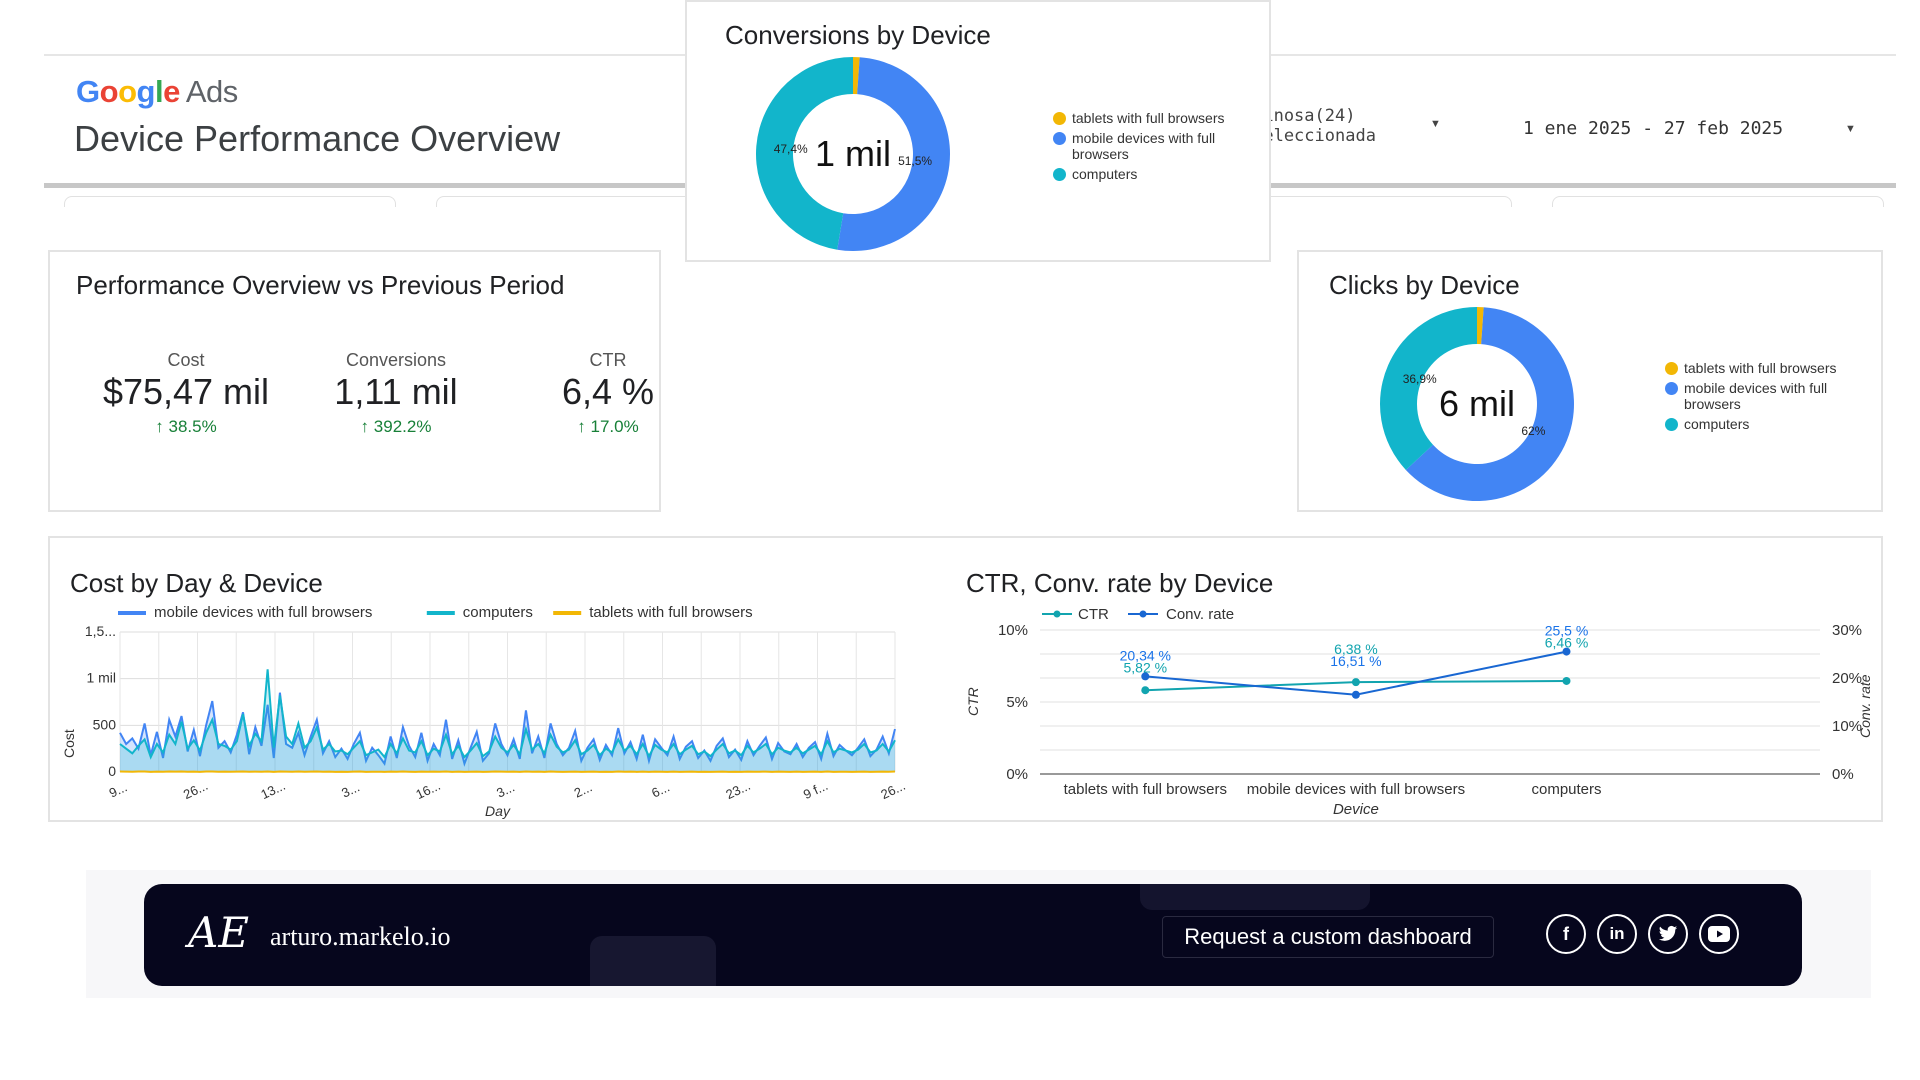  I want to click on legend-label: CTR, so click(1093, 614).